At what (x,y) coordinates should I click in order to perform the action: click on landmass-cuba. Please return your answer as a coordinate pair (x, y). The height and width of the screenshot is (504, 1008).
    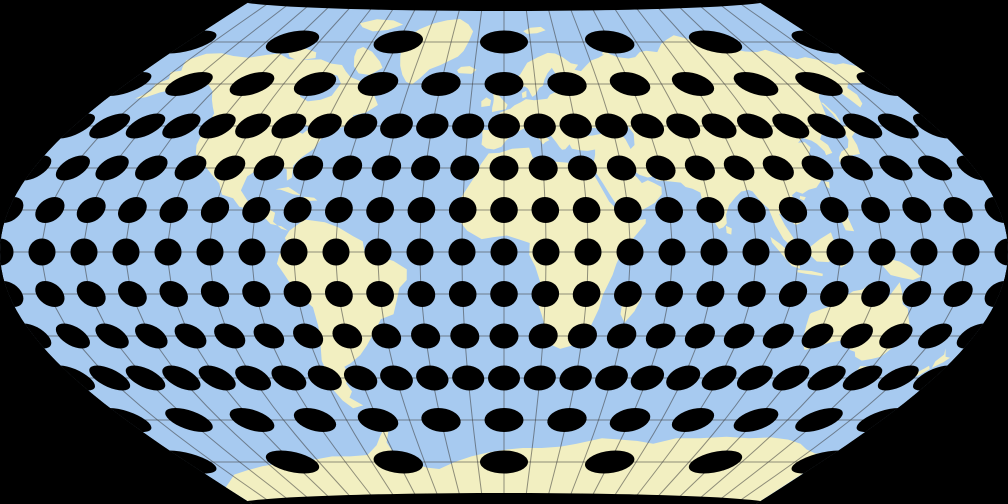
    Looking at the image, I should click on (288, 191).